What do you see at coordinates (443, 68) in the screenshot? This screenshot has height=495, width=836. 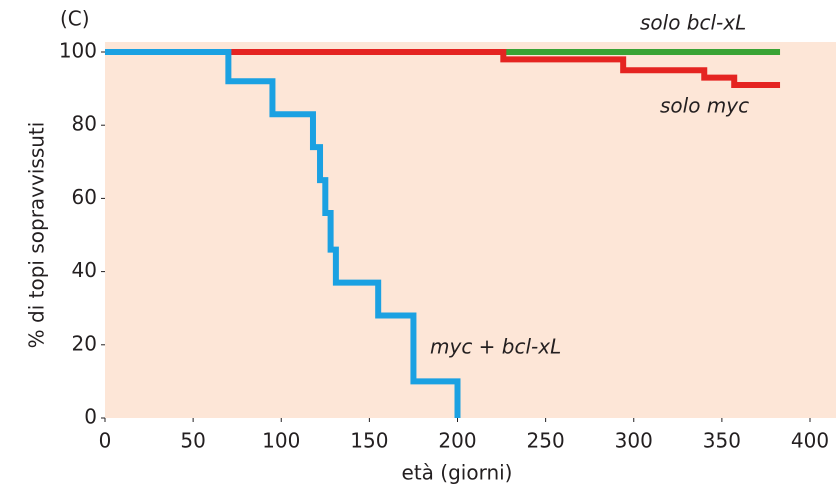 I see `survival-line` at bounding box center [443, 68].